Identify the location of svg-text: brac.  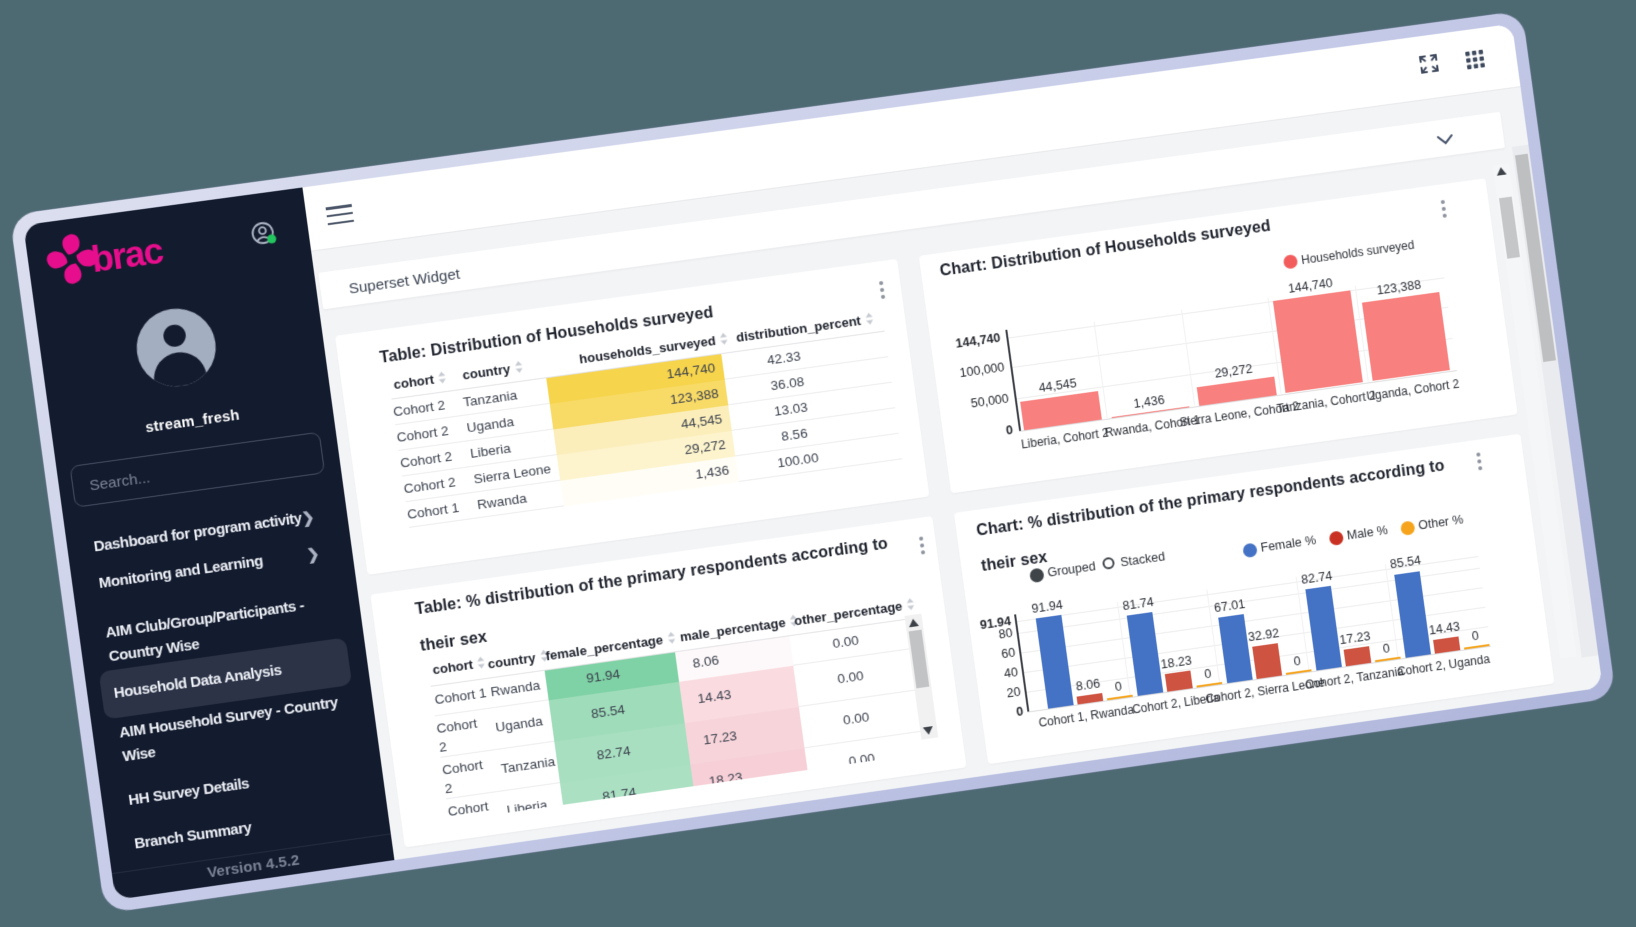
(127, 255).